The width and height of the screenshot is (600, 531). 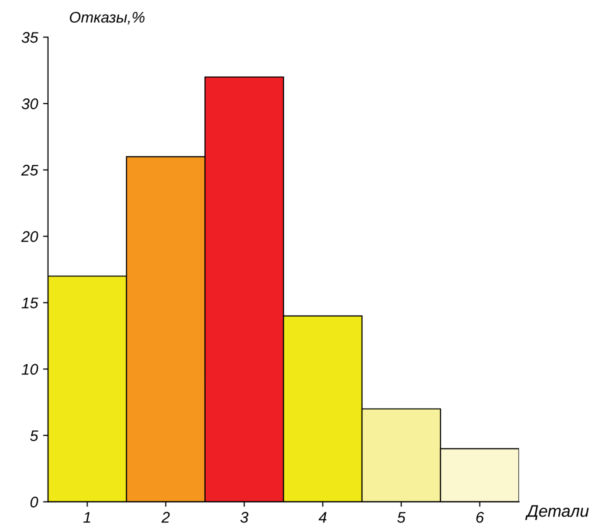 What do you see at coordinates (165, 517) in the screenshot?
I see `x-tick-label: 2` at bounding box center [165, 517].